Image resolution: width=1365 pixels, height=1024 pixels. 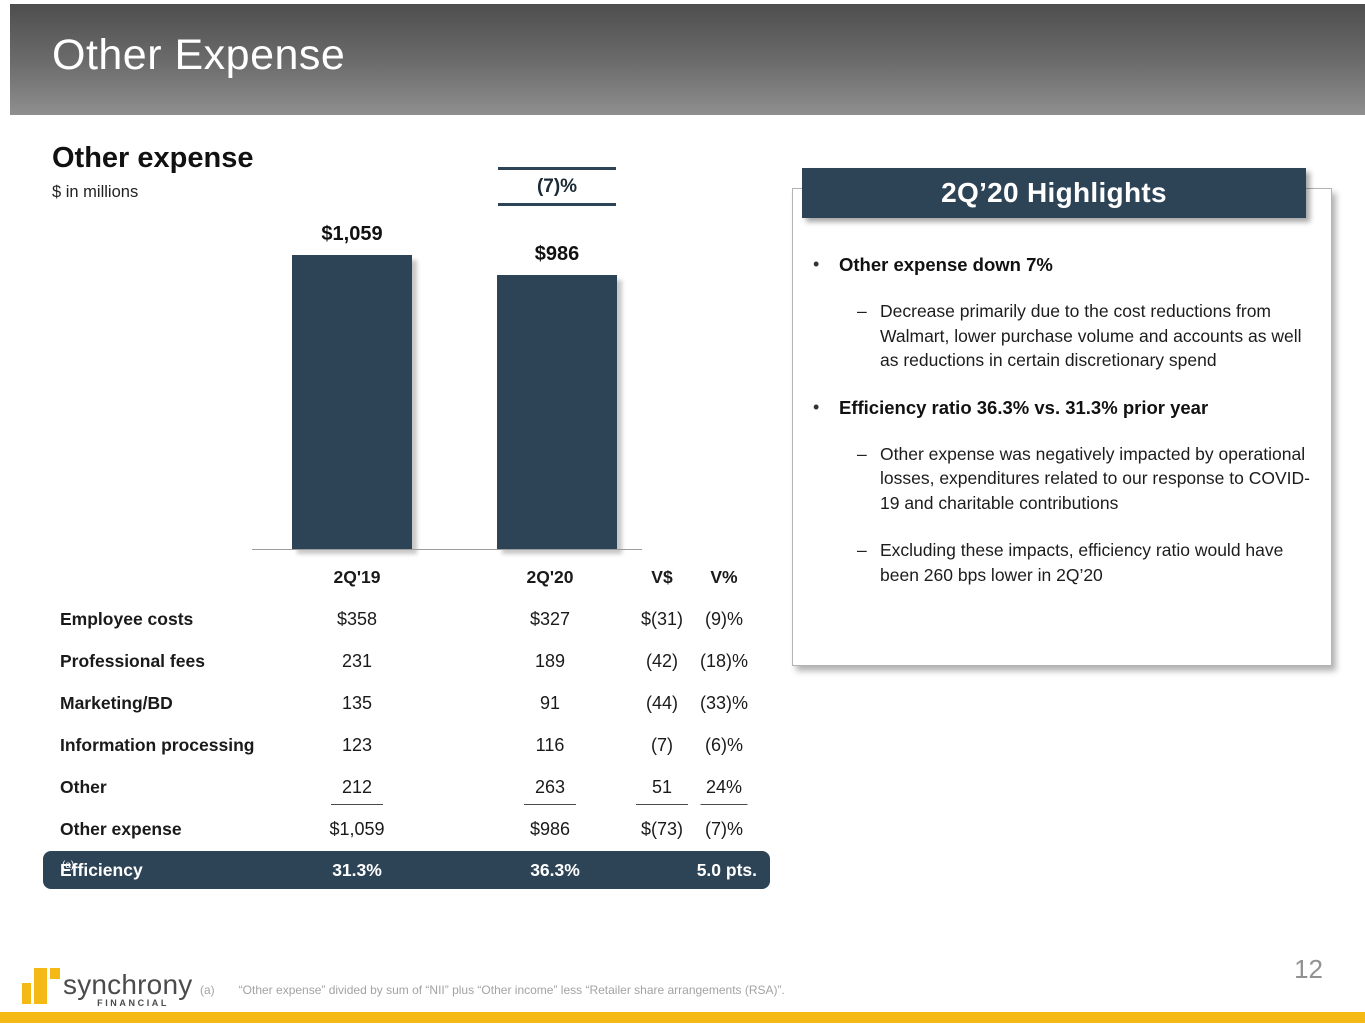 What do you see at coordinates (415, 661) in the screenshot?
I see `table-row: Professional fees 231 189 (42) (18)%` at bounding box center [415, 661].